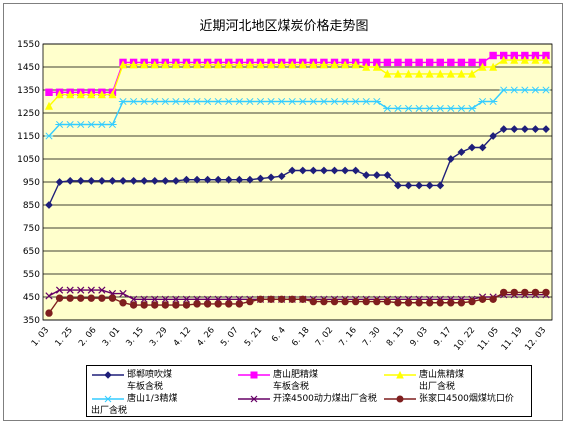 This screenshot has width=568, height=425. I want to click on x-tick-label: 8. 13, so click(396, 337).